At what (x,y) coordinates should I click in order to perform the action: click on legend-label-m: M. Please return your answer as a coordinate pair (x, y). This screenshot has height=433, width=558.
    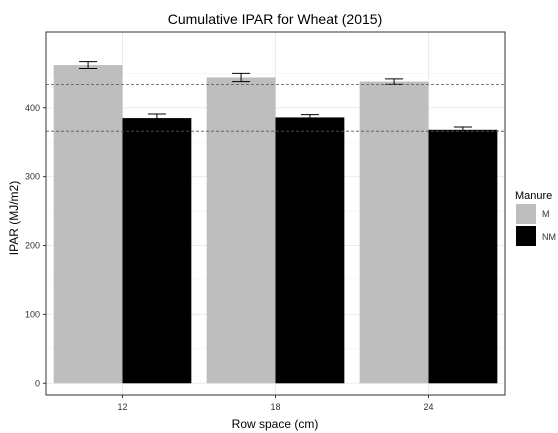
    Looking at the image, I should click on (546, 214).